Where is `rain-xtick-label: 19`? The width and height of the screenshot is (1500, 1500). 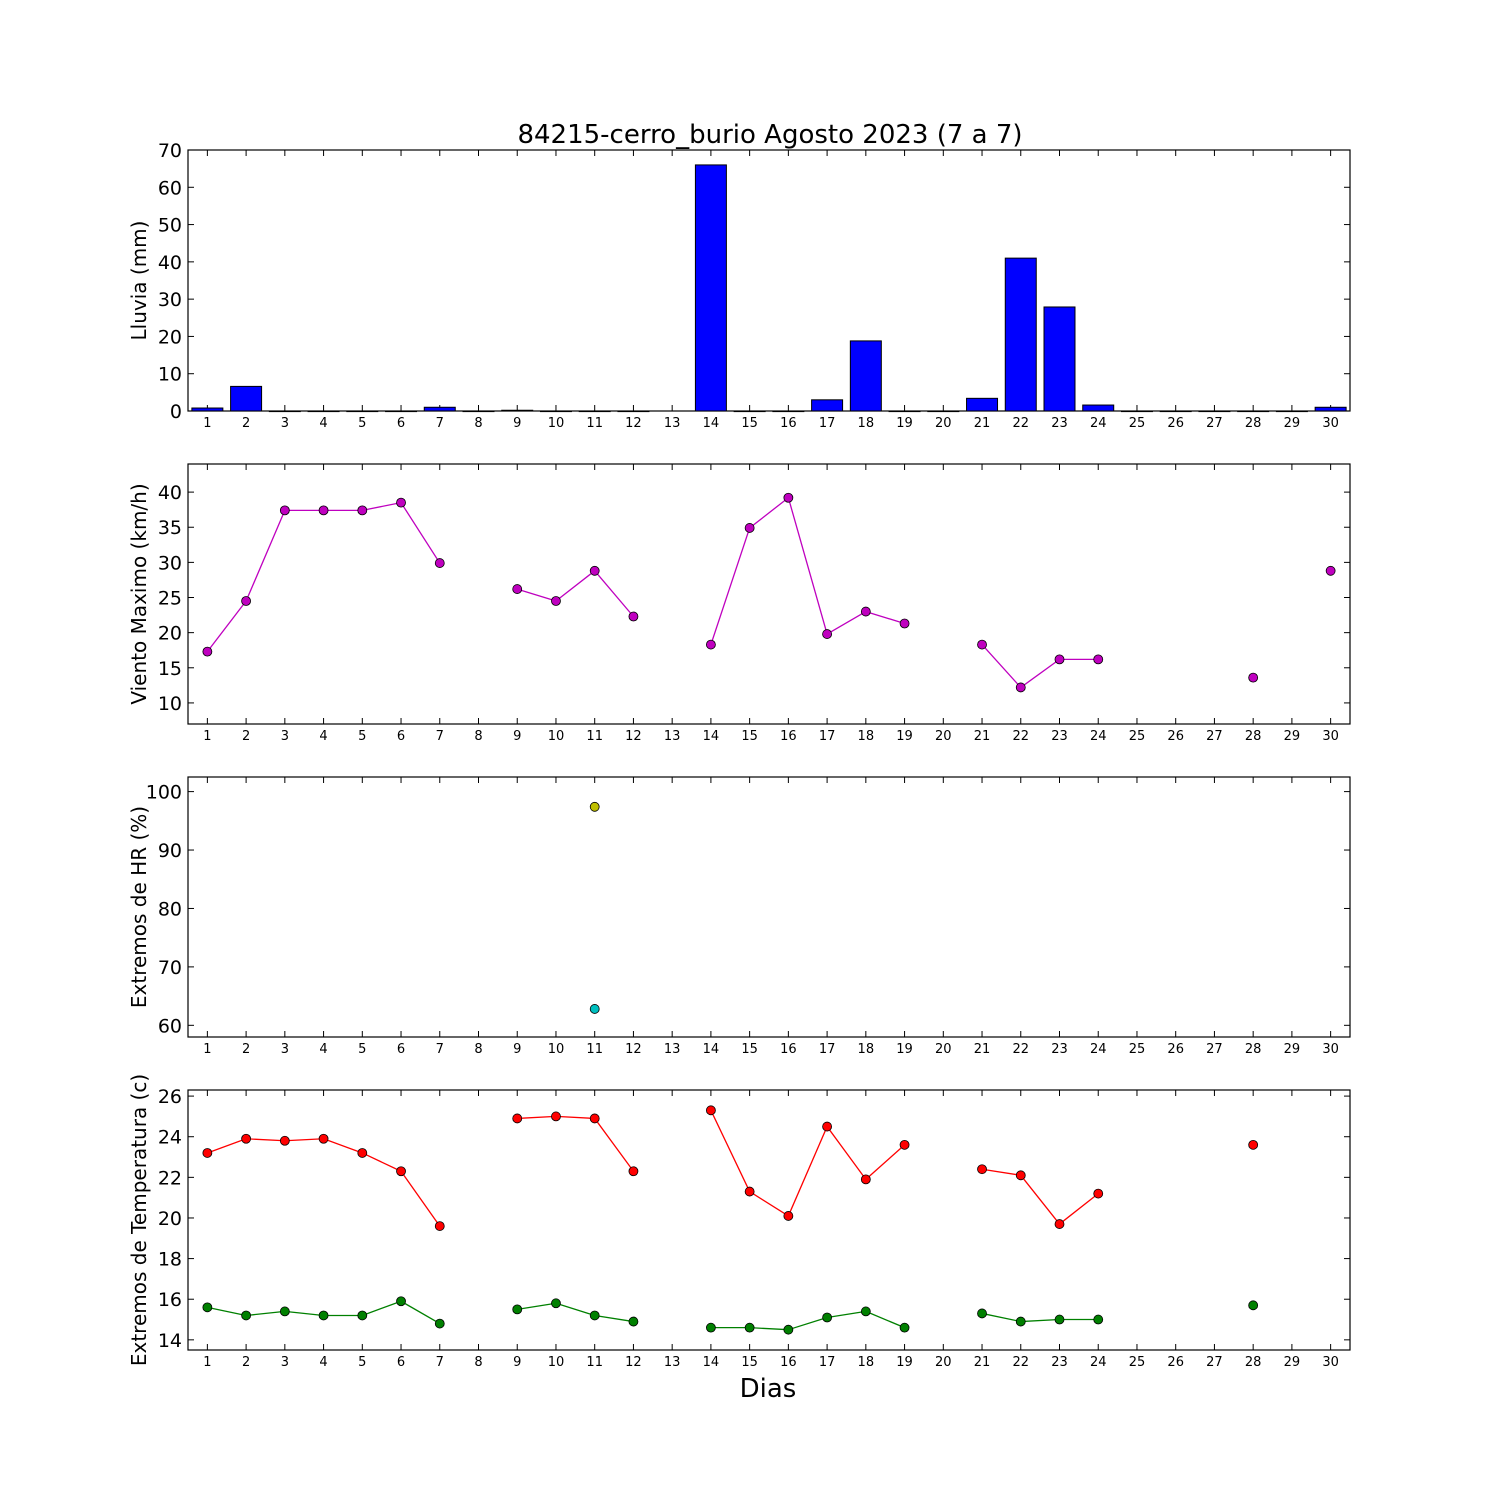 rain-xtick-label: 19 is located at coordinates (904, 423).